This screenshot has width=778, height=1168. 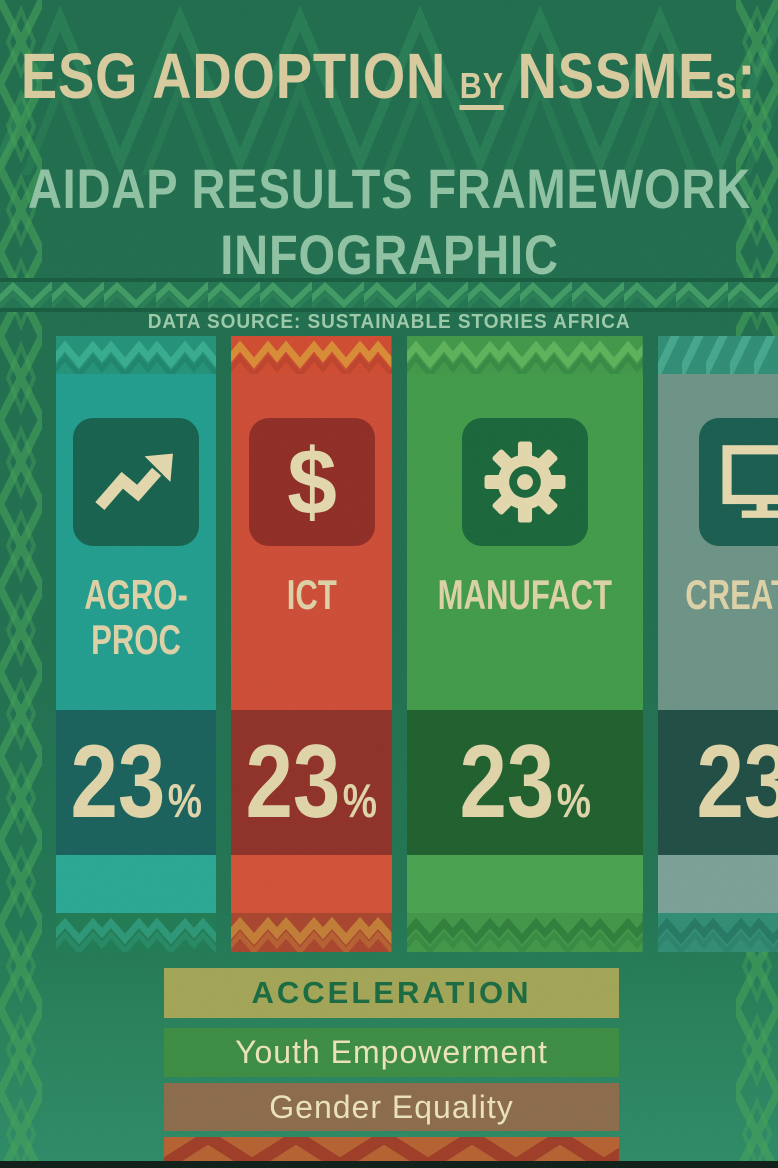 I want to click on footer-bar-label: ACCELERATION, so click(x=391, y=992).